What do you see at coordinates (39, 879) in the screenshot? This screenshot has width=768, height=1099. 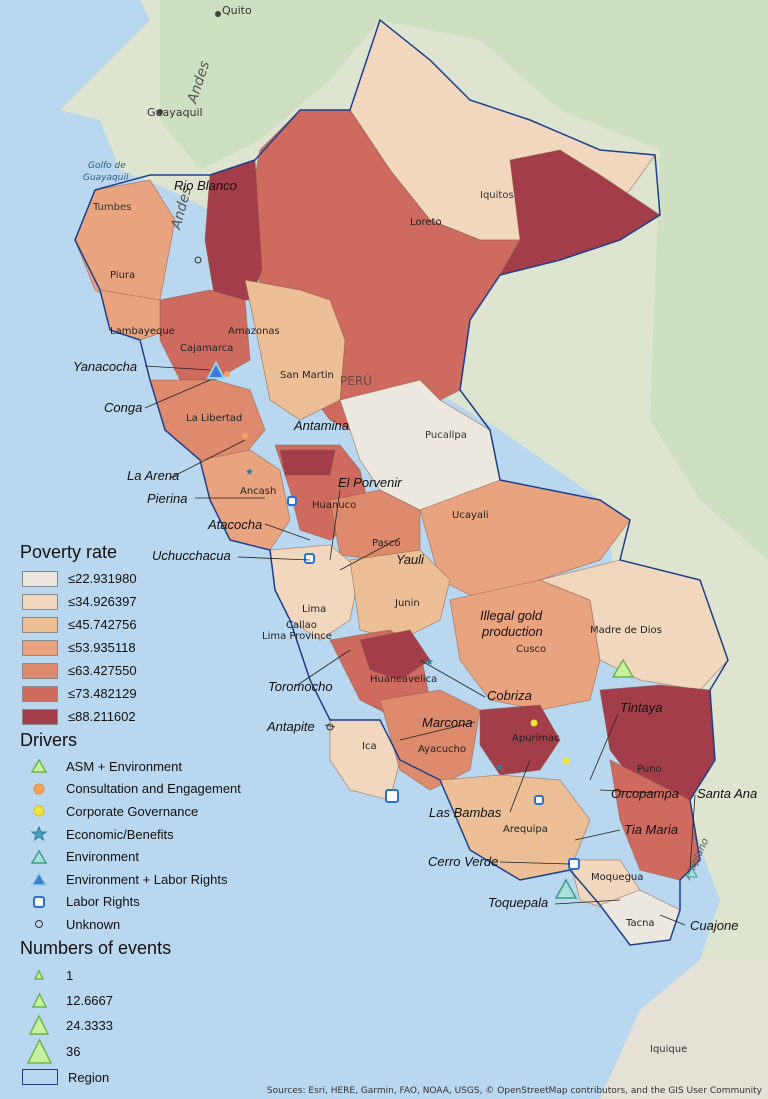 I see `triangle-blue-icon` at bounding box center [39, 879].